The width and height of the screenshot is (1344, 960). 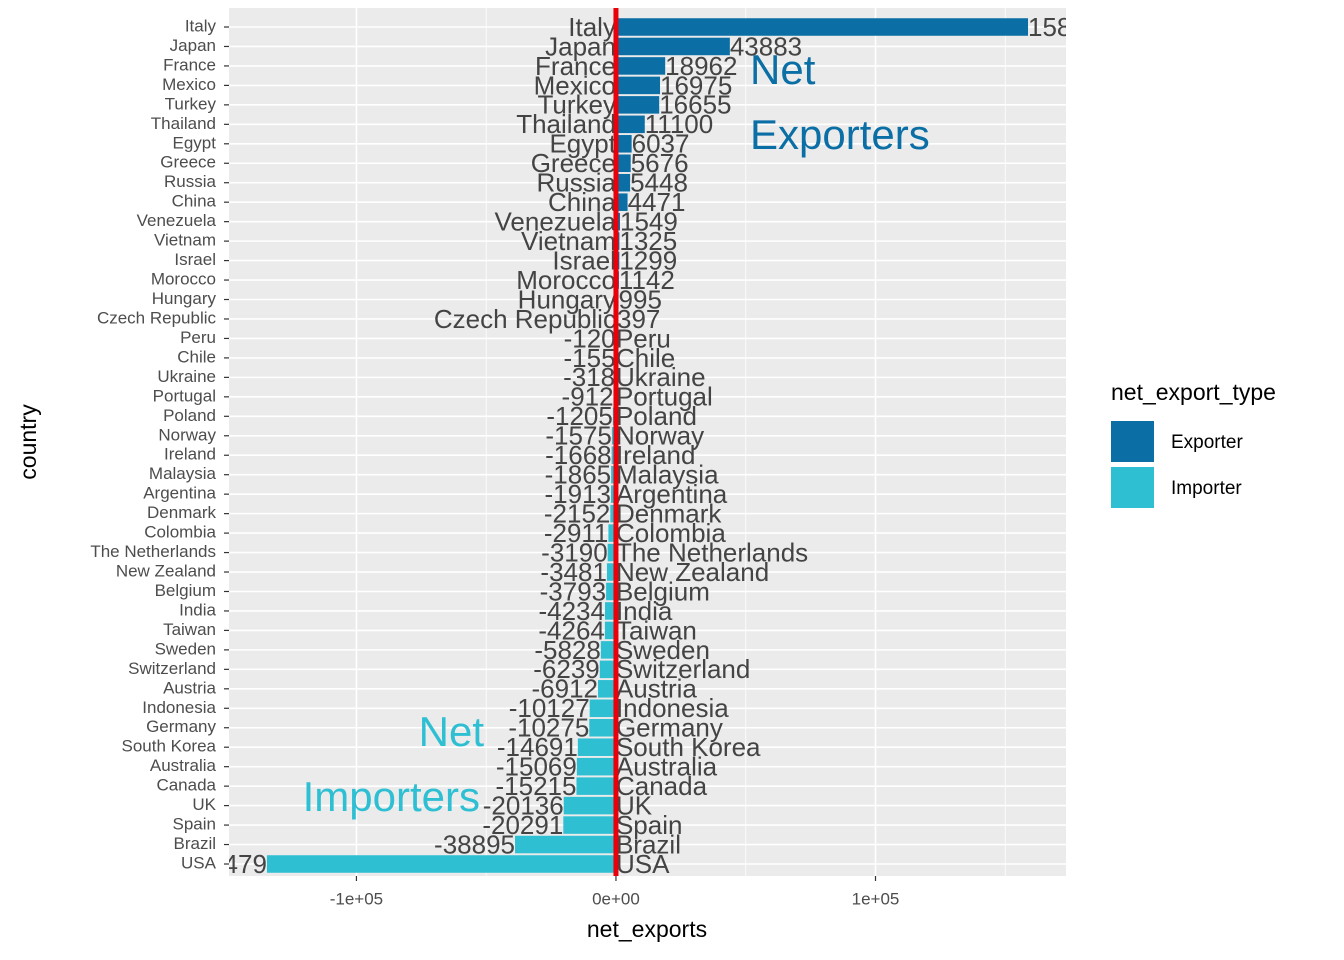 I want to click on y-tick-label: Belgium, so click(x=185, y=590).